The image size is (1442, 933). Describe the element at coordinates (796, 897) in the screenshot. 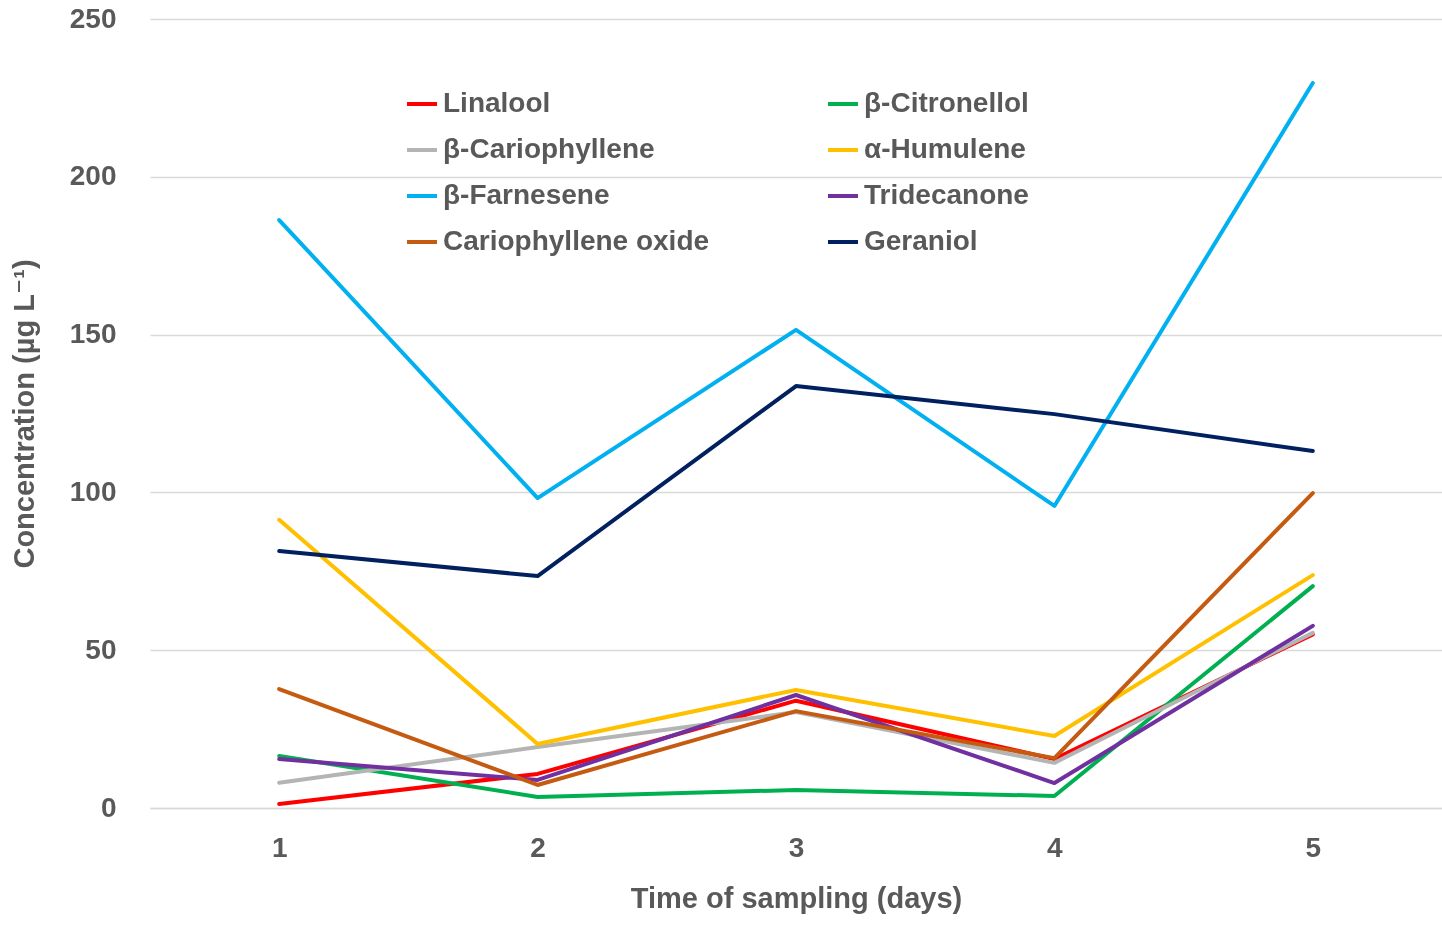

I see `x-axis-title: Time of sampling (days)` at that location.